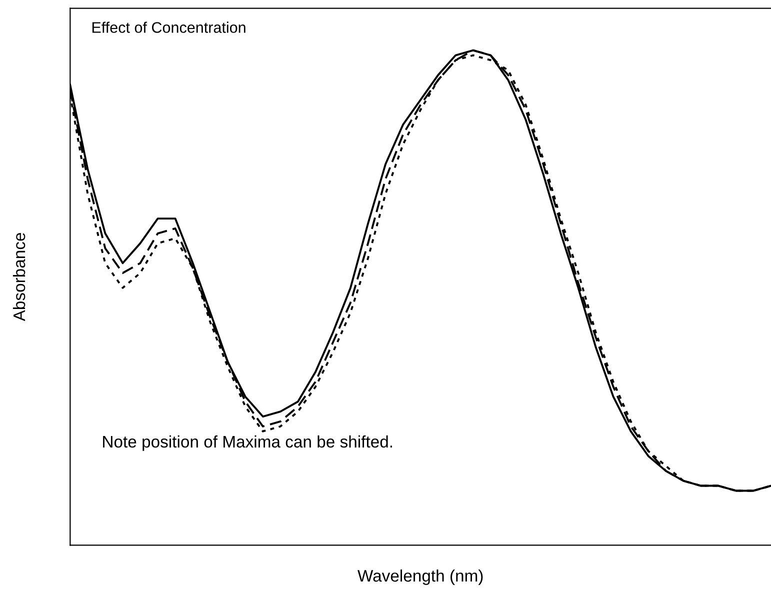  What do you see at coordinates (169, 27) in the screenshot?
I see `chart-title: Effect of Concentration` at bounding box center [169, 27].